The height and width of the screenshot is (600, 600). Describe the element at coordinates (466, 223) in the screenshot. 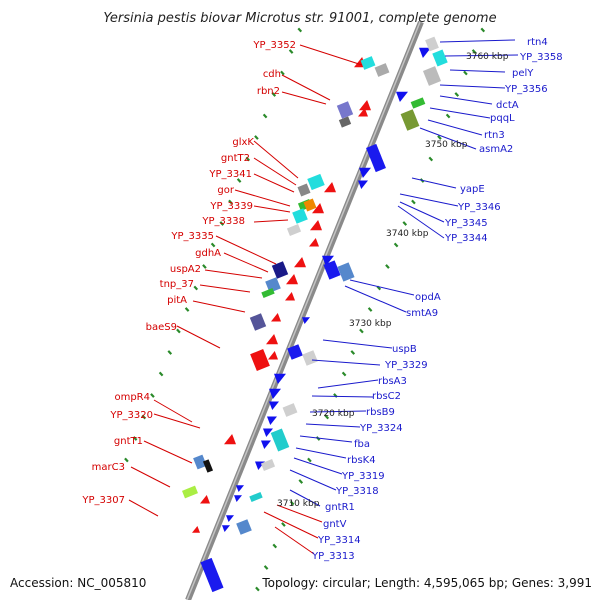

I see `gene-label-yp-3345: YP_3345` at that location.